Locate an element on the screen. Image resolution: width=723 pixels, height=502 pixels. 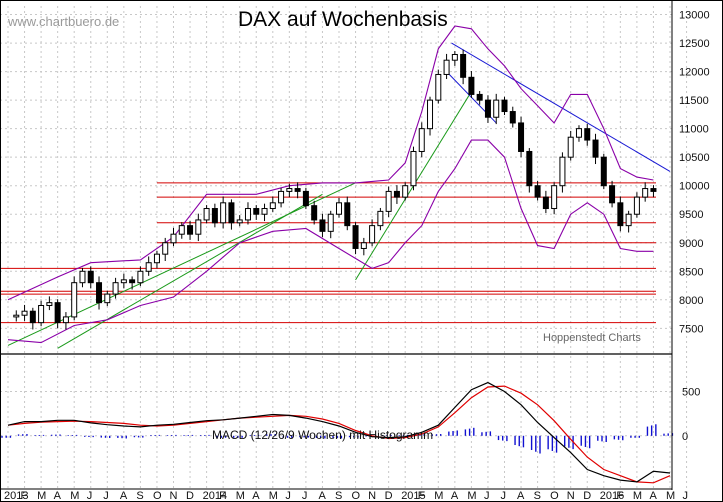
price-tick-label: 13000 is located at coordinates (694, 16).